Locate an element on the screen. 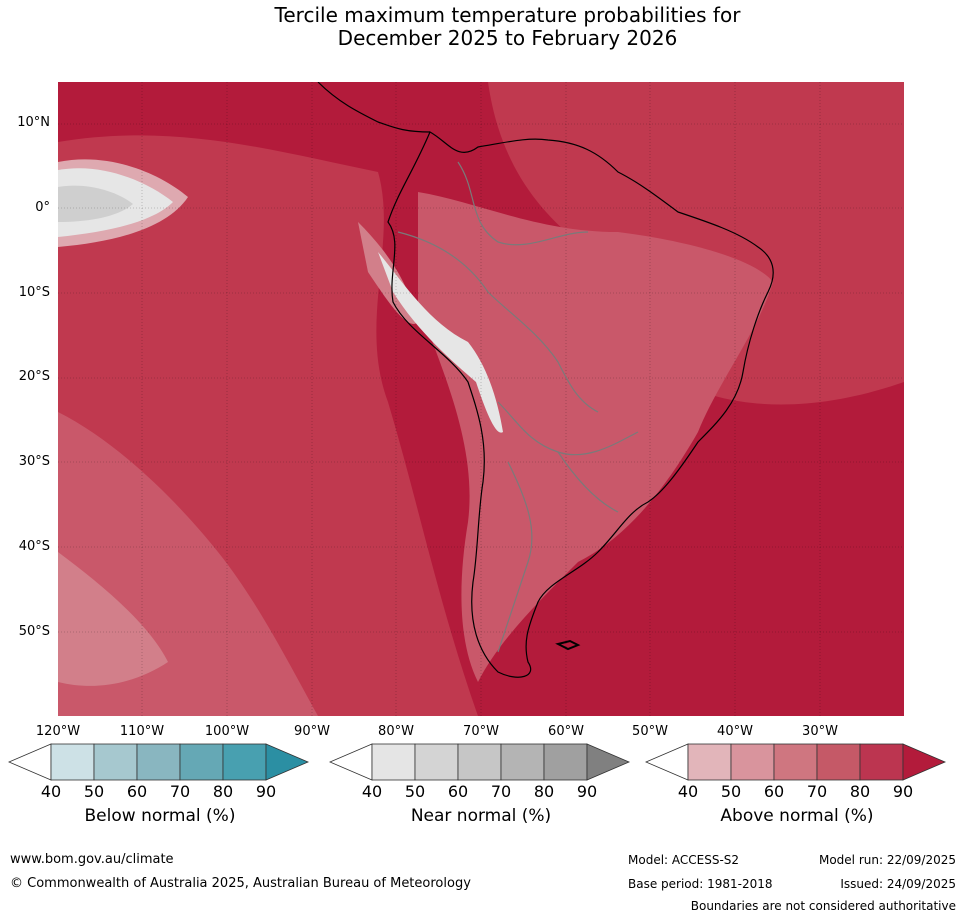 This screenshot has height=919, width=965. footer-model: Model: ACCESS-S2 is located at coordinates (684, 860).